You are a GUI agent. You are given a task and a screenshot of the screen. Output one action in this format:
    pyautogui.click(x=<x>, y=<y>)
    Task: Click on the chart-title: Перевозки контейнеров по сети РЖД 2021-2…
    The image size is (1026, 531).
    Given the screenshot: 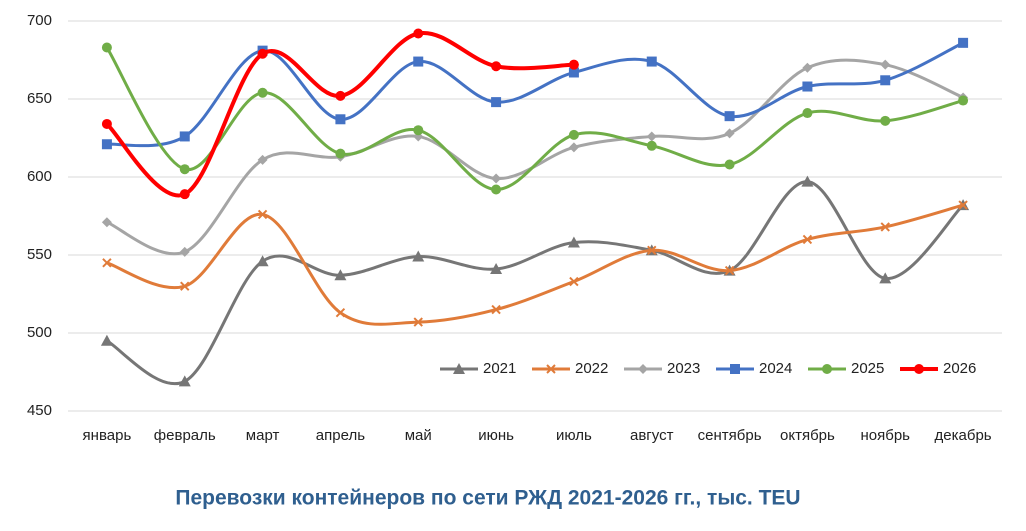 What is the action you would take?
    pyautogui.click(x=487, y=498)
    